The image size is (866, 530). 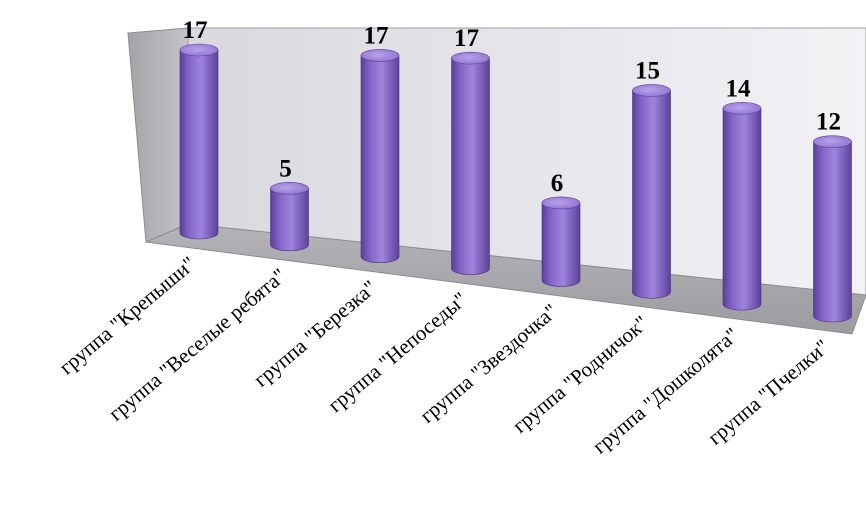 I want to click on value-label: 12, so click(x=828, y=122).